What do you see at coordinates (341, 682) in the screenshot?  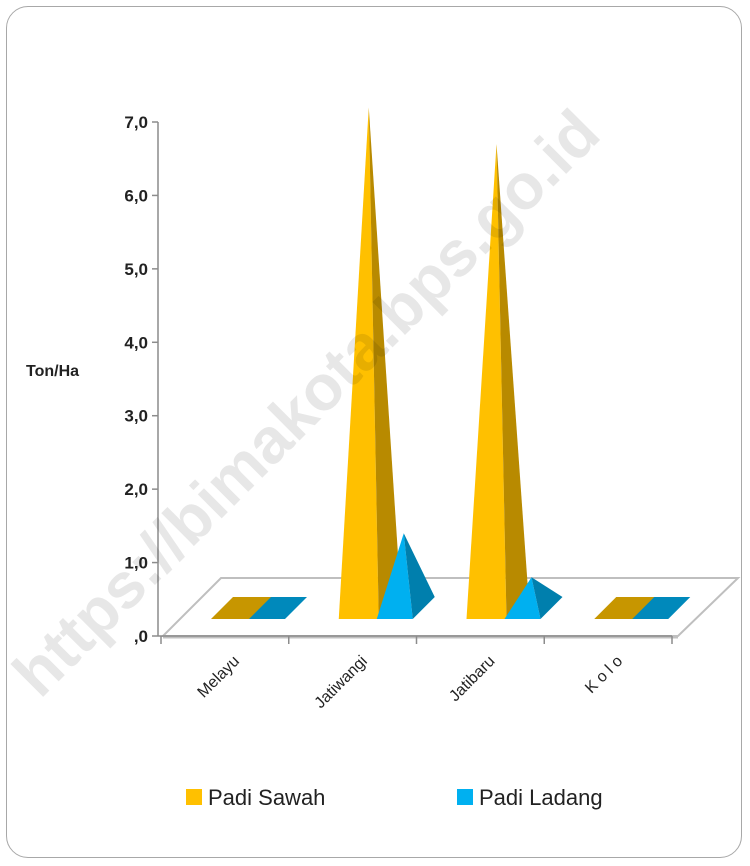 I see `x-tick-label: Jatiwangi` at bounding box center [341, 682].